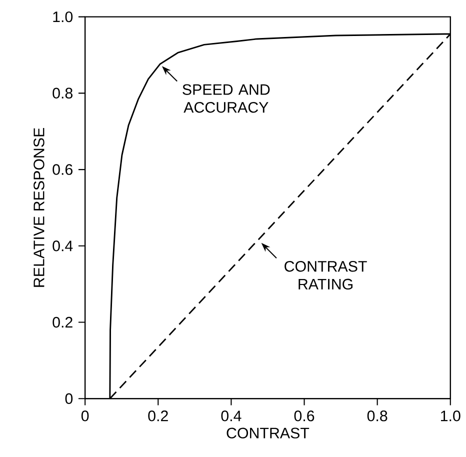 The height and width of the screenshot is (457, 466). I want to click on y-tick-label: 0, so click(69, 398).